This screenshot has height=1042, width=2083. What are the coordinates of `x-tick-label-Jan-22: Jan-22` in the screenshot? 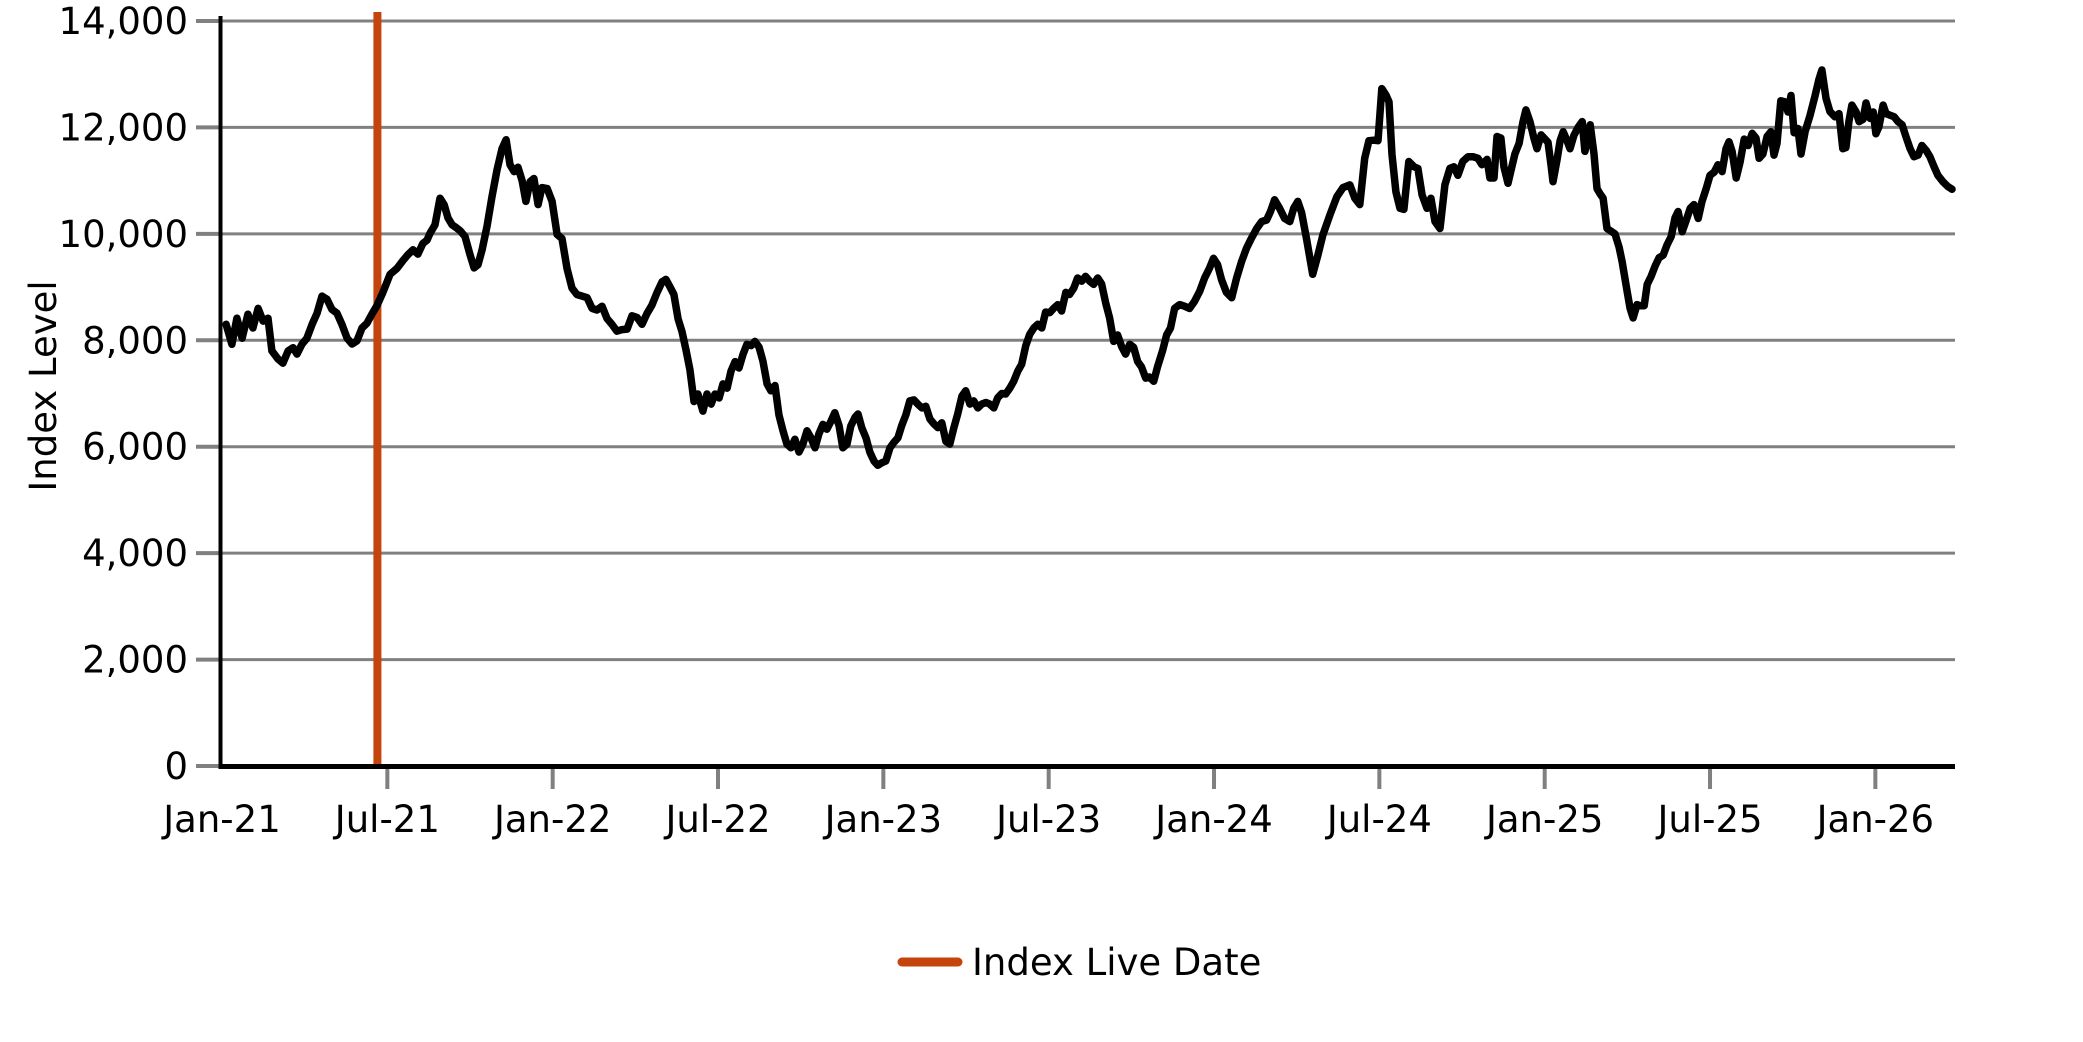 It's located at (551, 819).